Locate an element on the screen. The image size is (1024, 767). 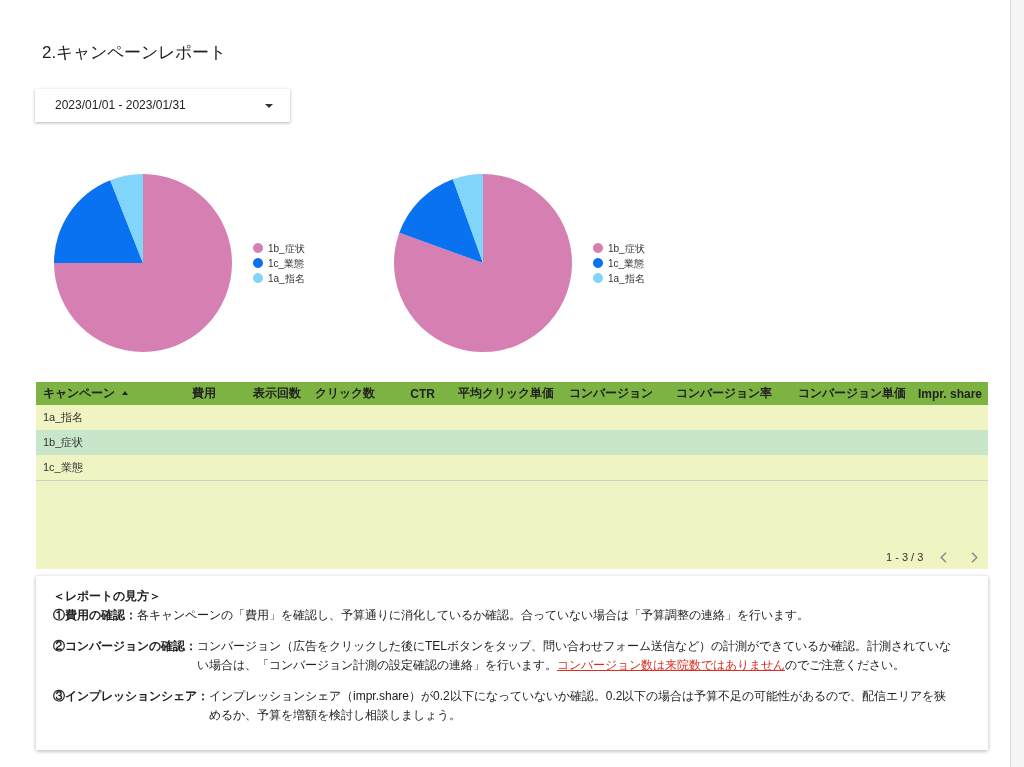
table-row: 1c_業態 is located at coordinates (512, 467).